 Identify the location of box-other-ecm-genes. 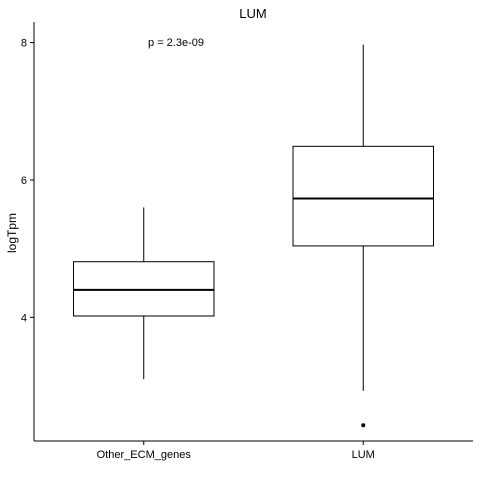
(144, 289).